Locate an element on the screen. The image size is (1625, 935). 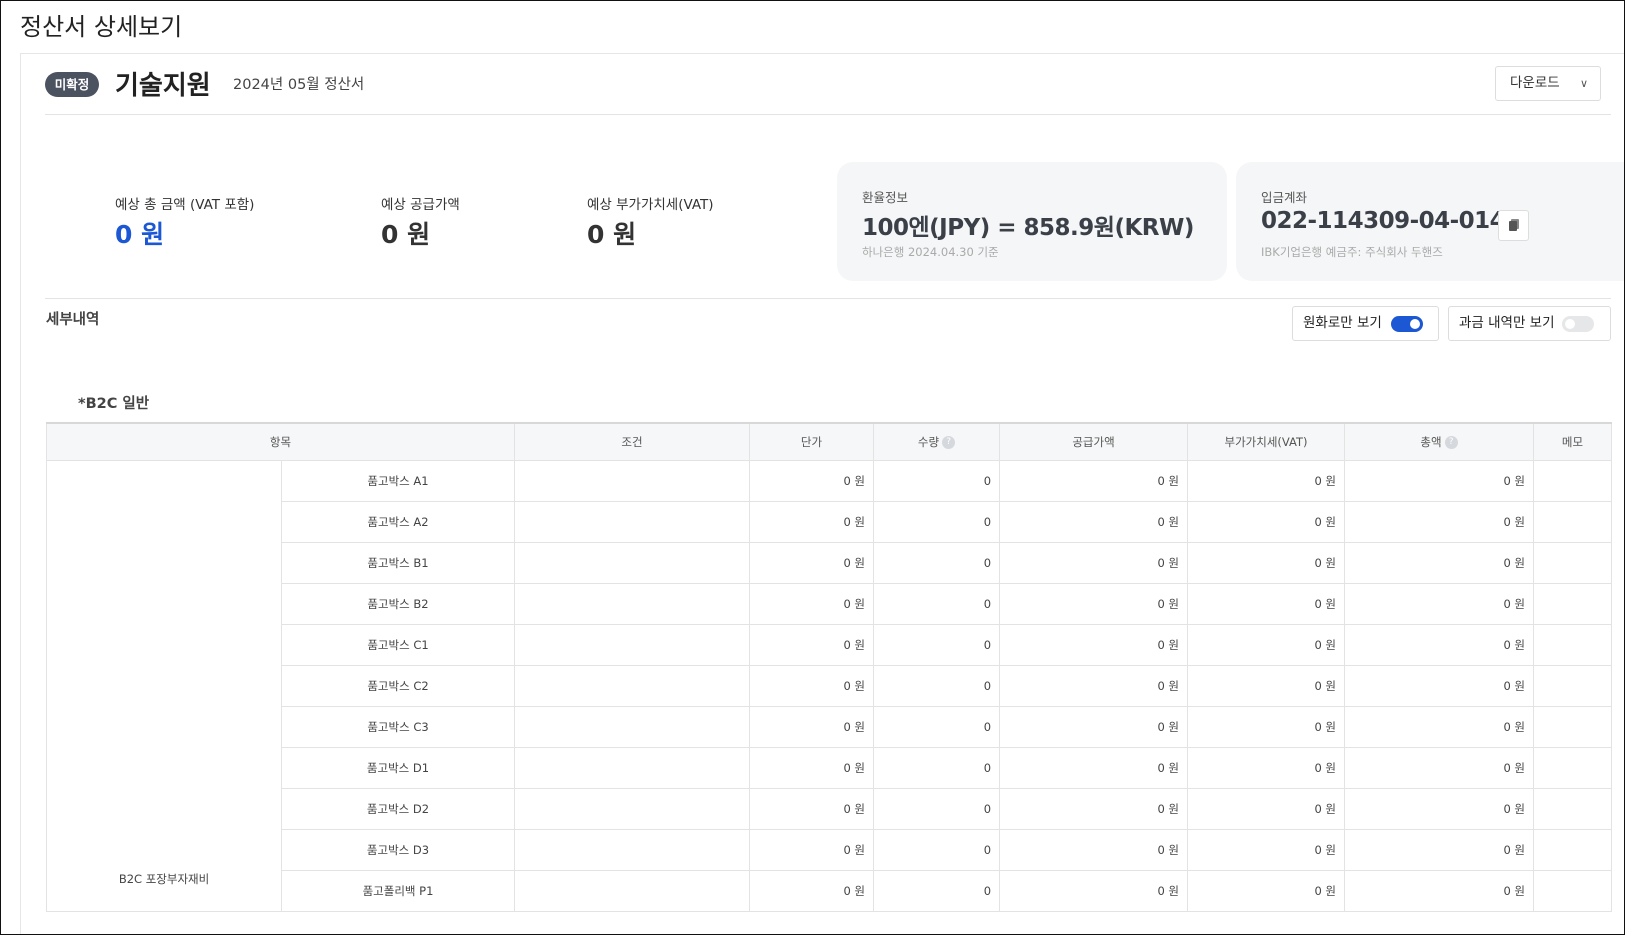
header-total: 총액? is located at coordinates (1439, 441).